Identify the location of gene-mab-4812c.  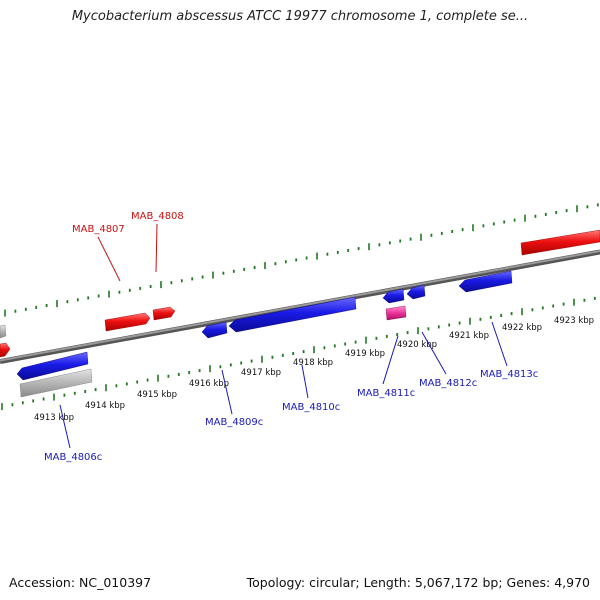
(416, 292).